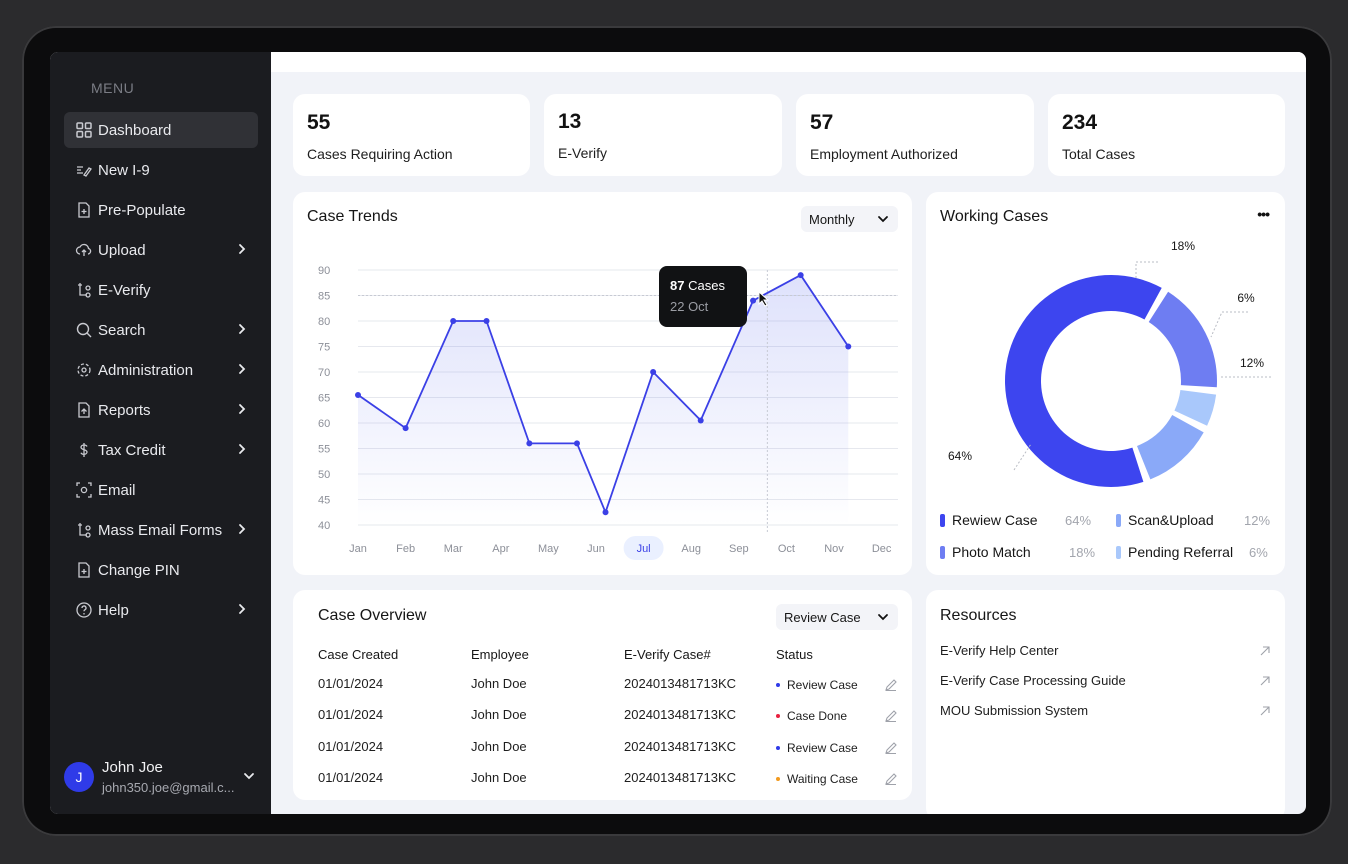  I want to click on period-dropdown: Monthly, so click(849, 219).